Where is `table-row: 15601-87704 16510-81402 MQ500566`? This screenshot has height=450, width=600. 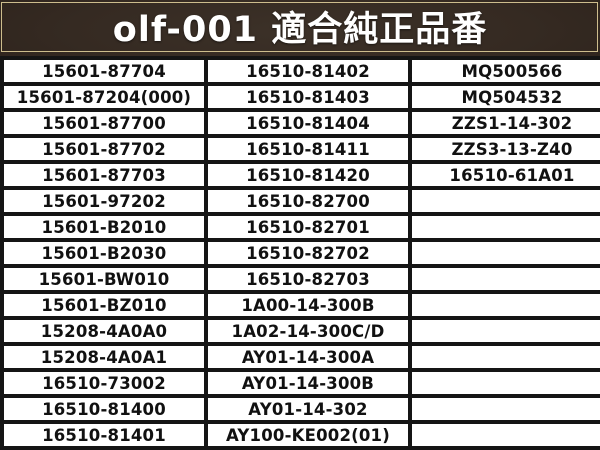
table-row: 15601-87704 16510-81402 MQ500566 is located at coordinates (300, 71).